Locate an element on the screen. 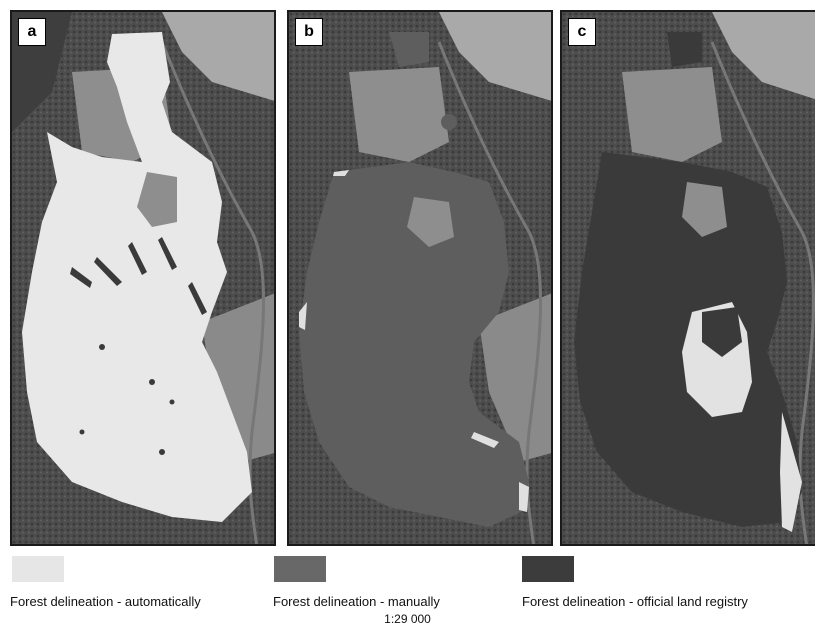 The image size is (815, 630). panel-label-c: c is located at coordinates (582, 32).